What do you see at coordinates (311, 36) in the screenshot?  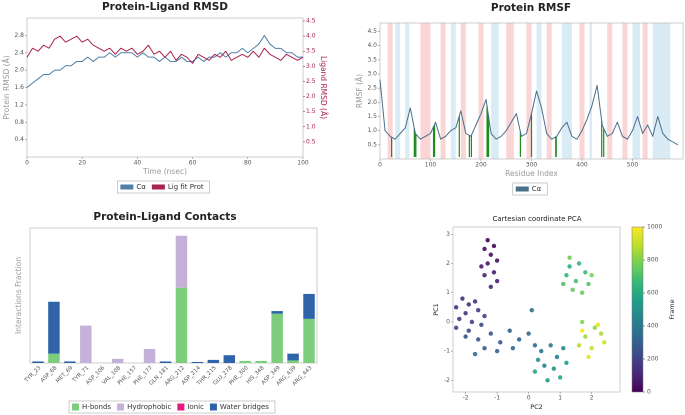 I see `y2-tick-label: 4.0` at bounding box center [311, 36].